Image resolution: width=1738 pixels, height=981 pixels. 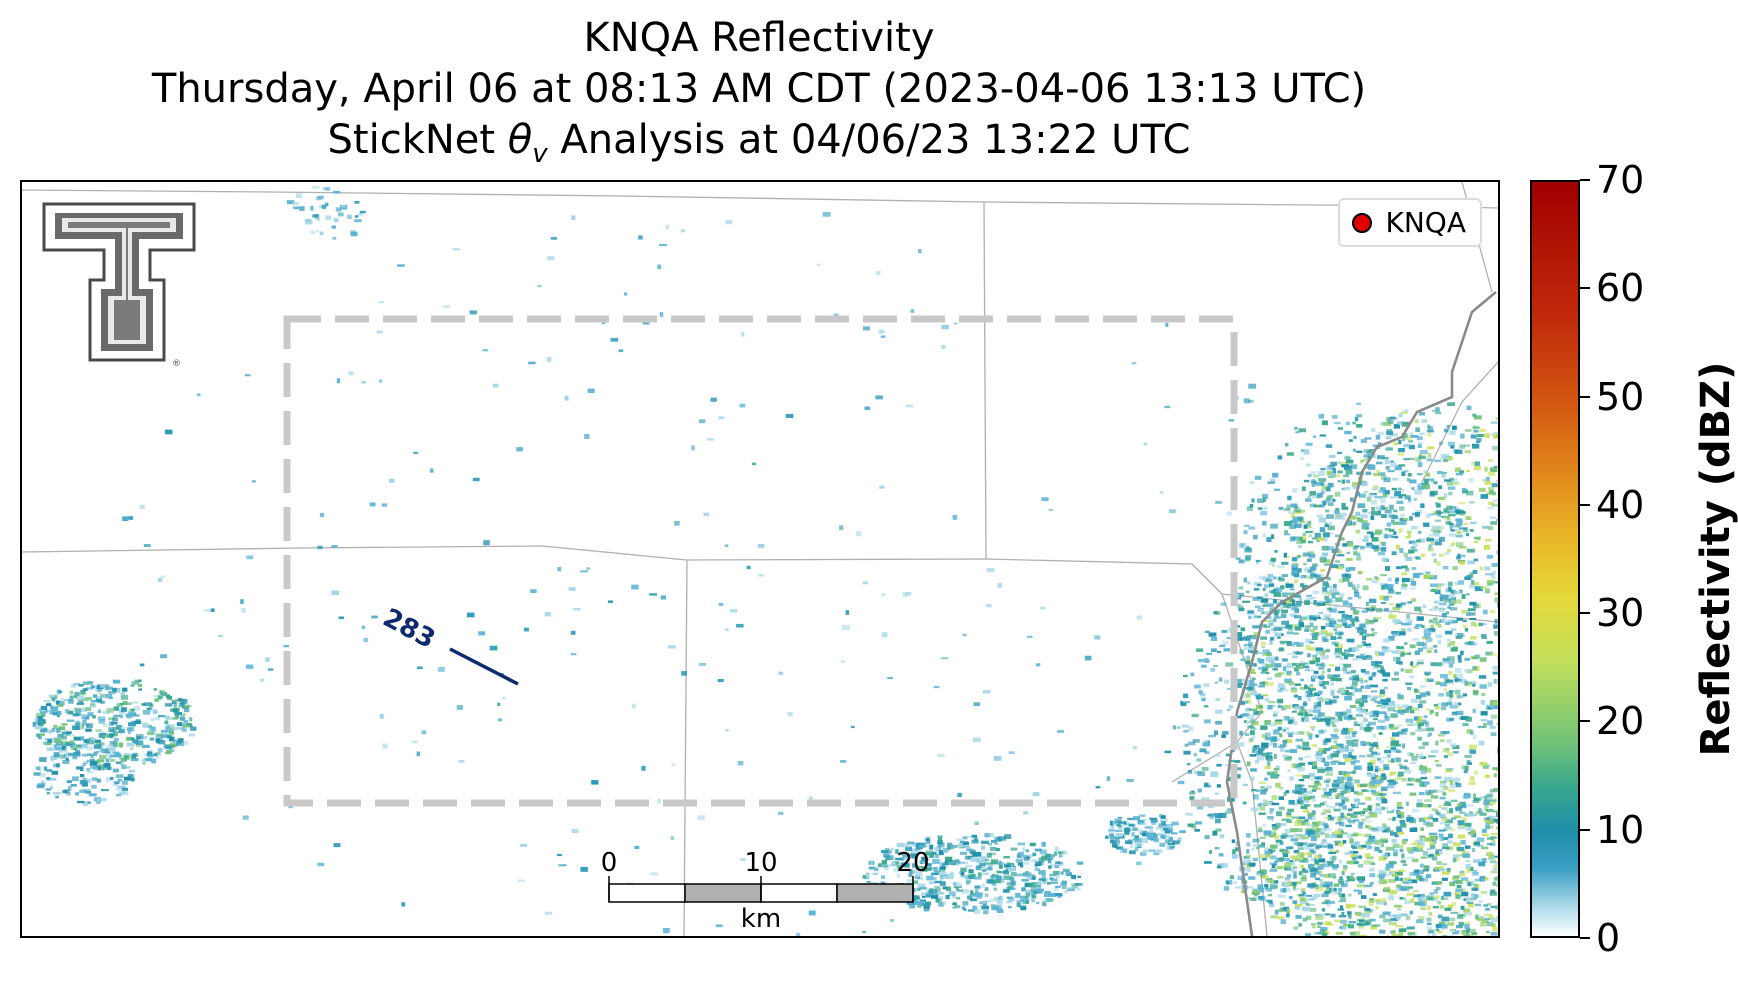 I want to click on theta-symbol: θ, so click(x=520, y=140).